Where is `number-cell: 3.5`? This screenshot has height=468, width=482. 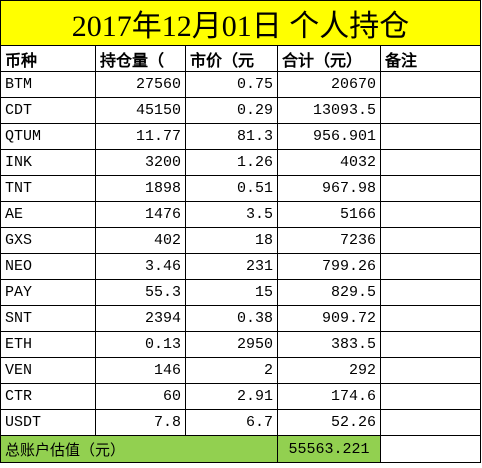 number-cell: 3.5 is located at coordinates (231, 214).